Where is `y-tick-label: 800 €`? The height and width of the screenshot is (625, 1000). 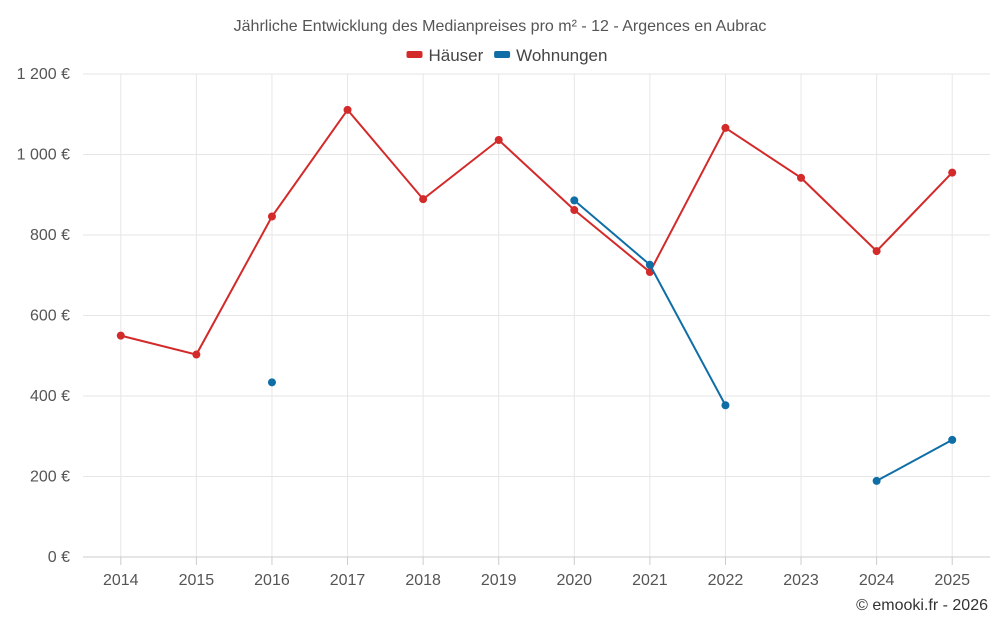 y-tick-label: 800 € is located at coordinates (50, 235).